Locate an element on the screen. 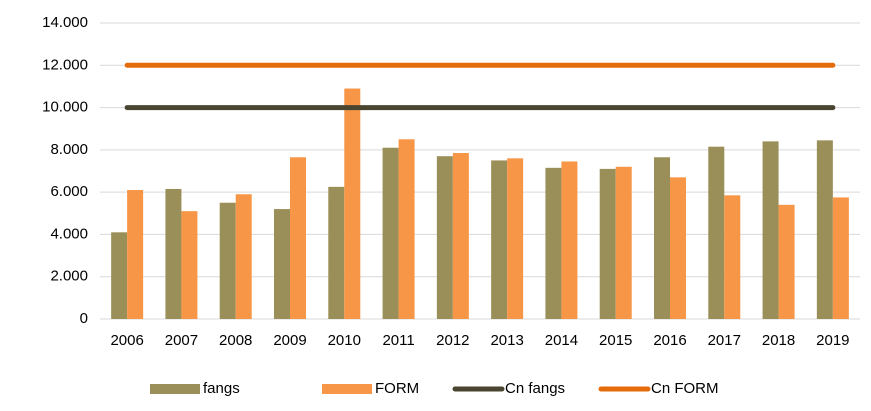 The width and height of the screenshot is (871, 411). y-tick-label: 2.000 is located at coordinates (69, 276).